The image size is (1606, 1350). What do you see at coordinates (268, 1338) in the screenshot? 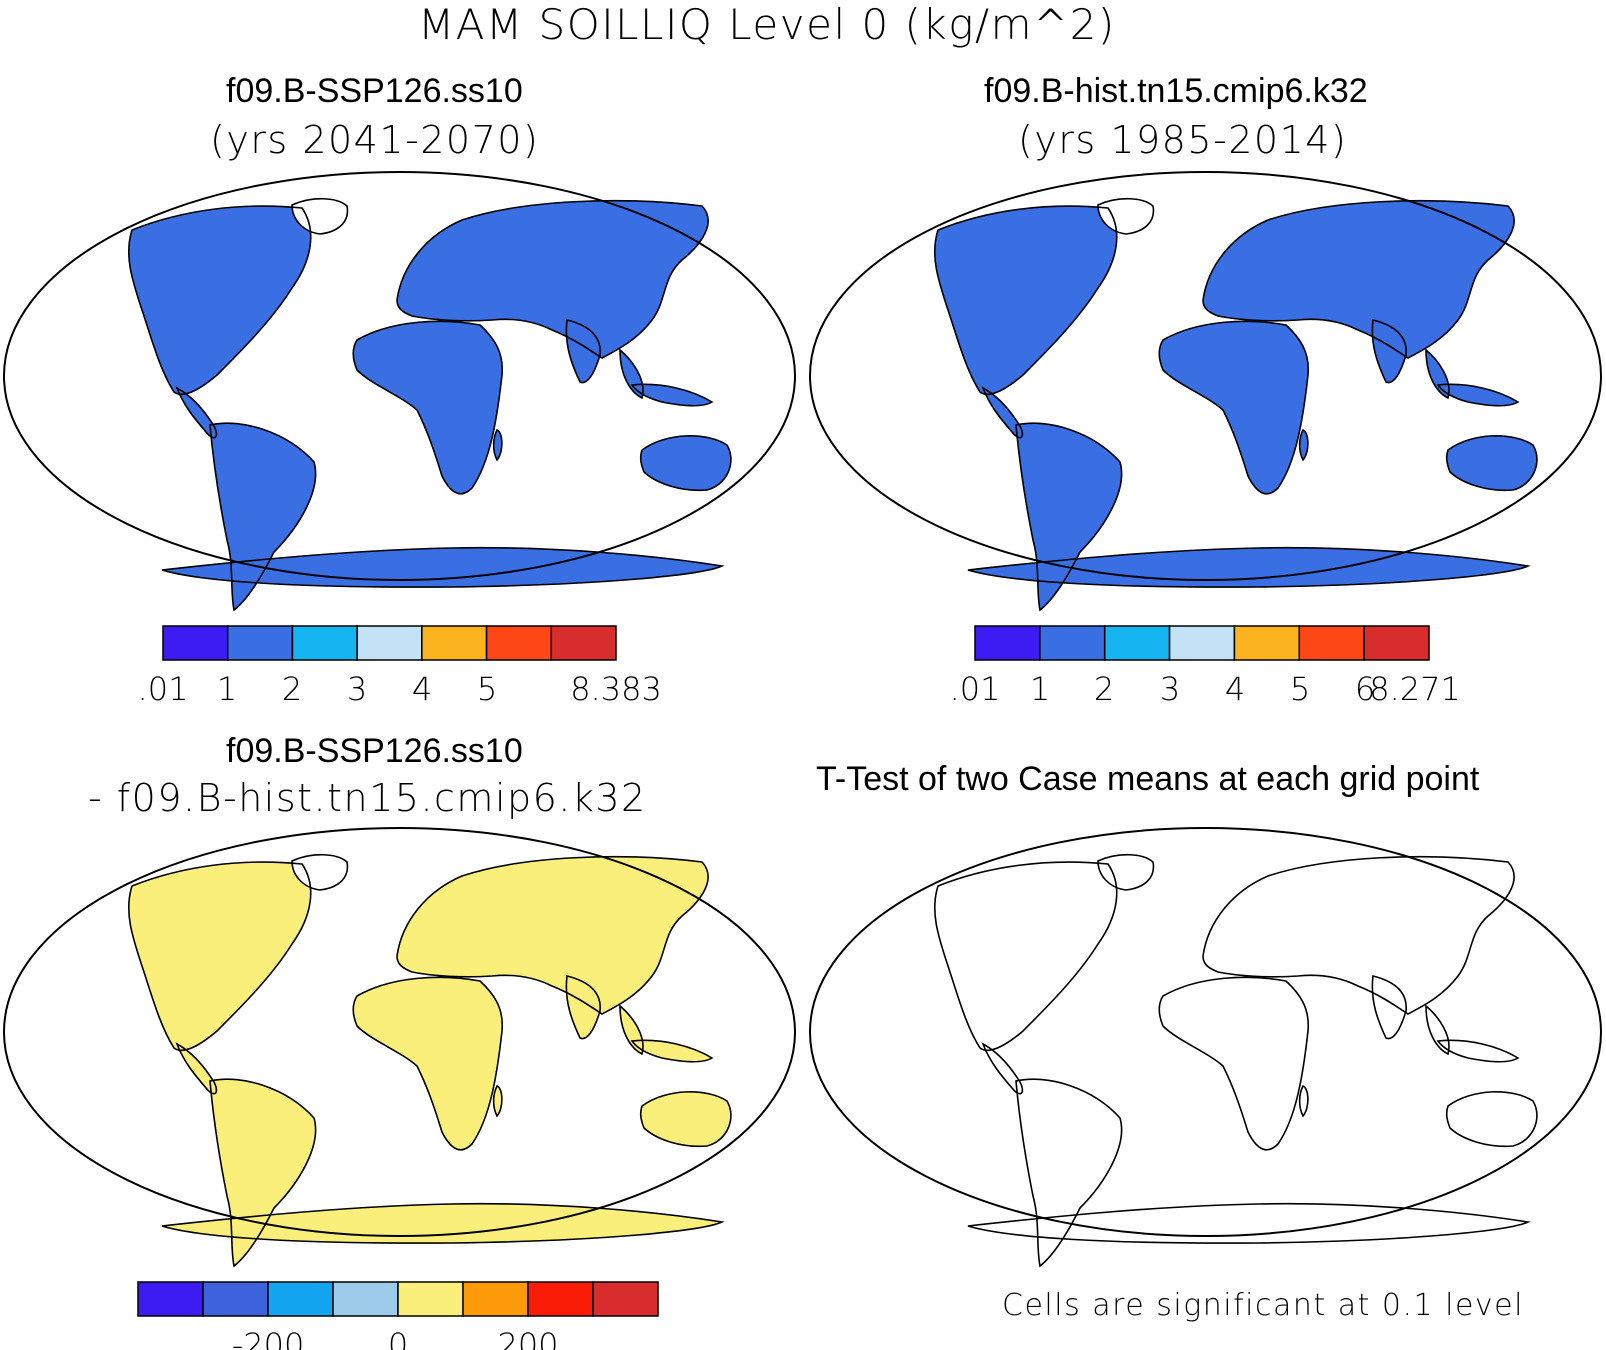
I see `difference-colorbar-label-0: -200` at bounding box center [268, 1338].